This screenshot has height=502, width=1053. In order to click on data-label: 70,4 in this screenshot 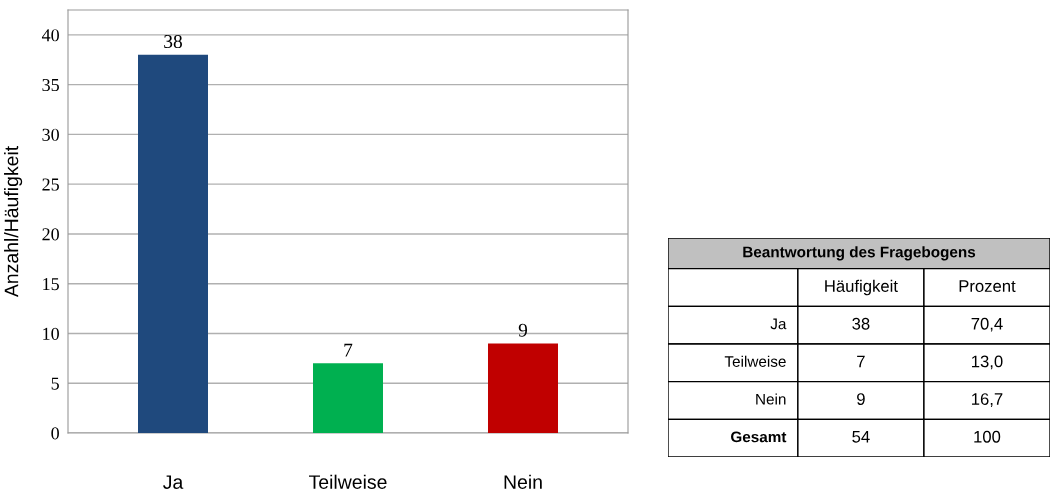, I will do `click(987, 324)`.